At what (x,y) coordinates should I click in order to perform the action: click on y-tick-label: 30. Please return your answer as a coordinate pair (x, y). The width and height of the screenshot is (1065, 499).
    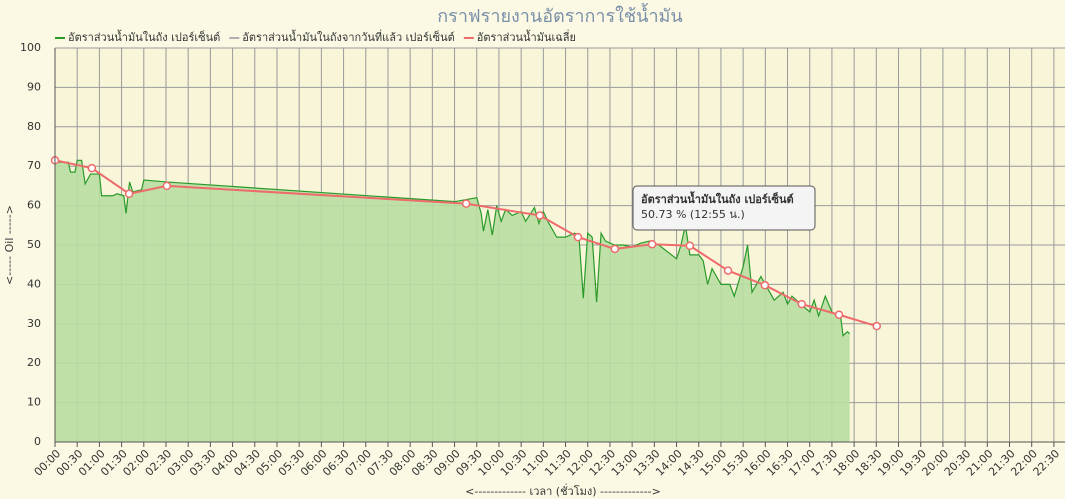
    Looking at the image, I should click on (34, 323).